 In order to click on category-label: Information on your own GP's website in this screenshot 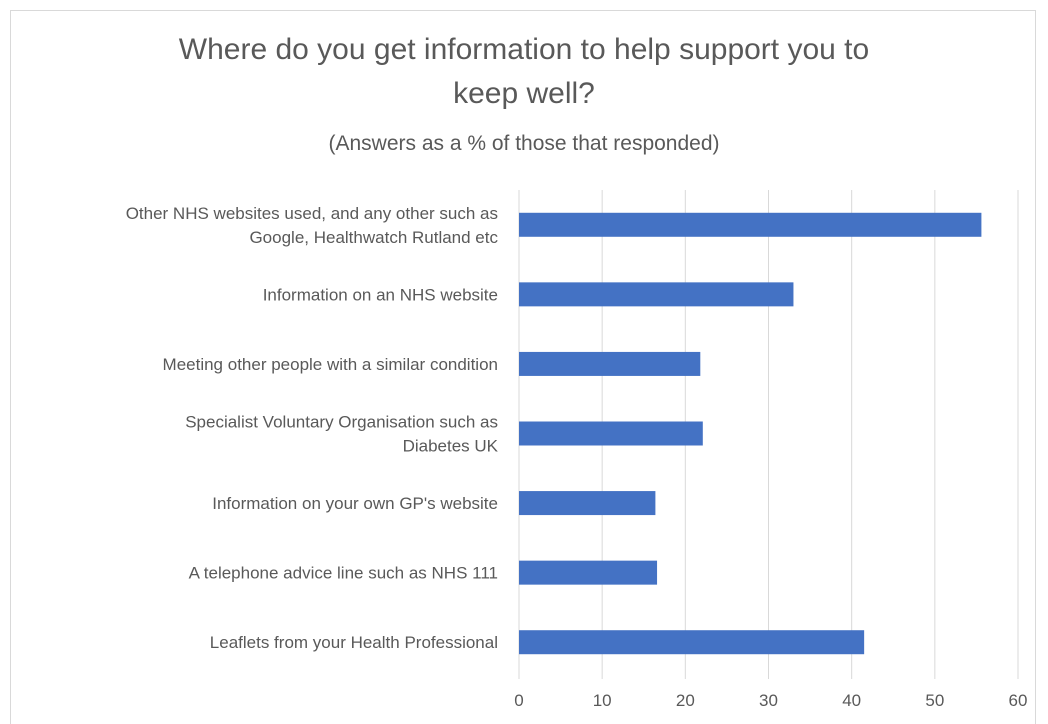, I will do `click(355, 503)`.